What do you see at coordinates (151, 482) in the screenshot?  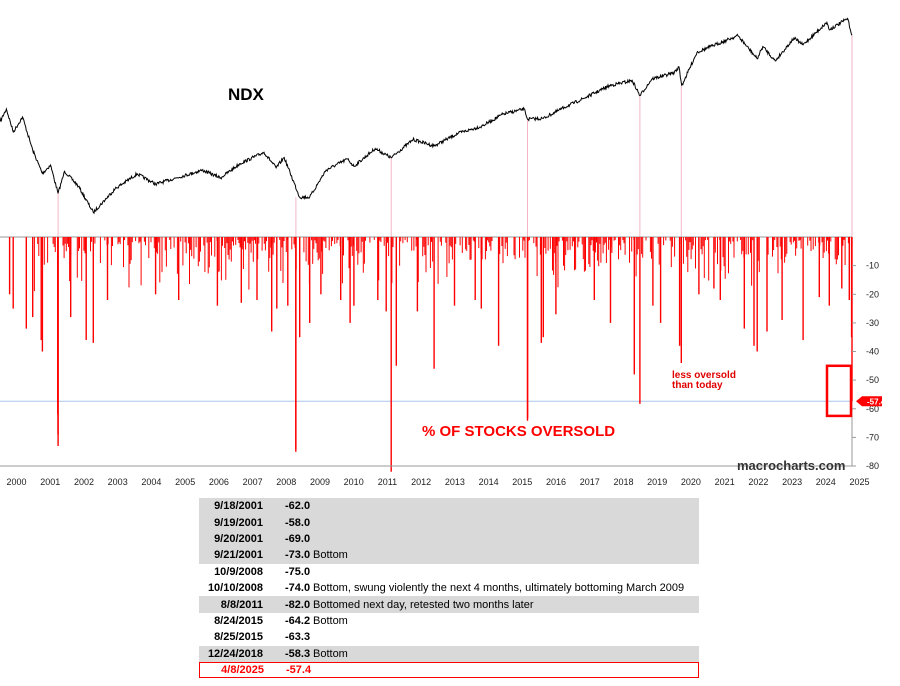 I see `x-tick-label: 2004` at bounding box center [151, 482].